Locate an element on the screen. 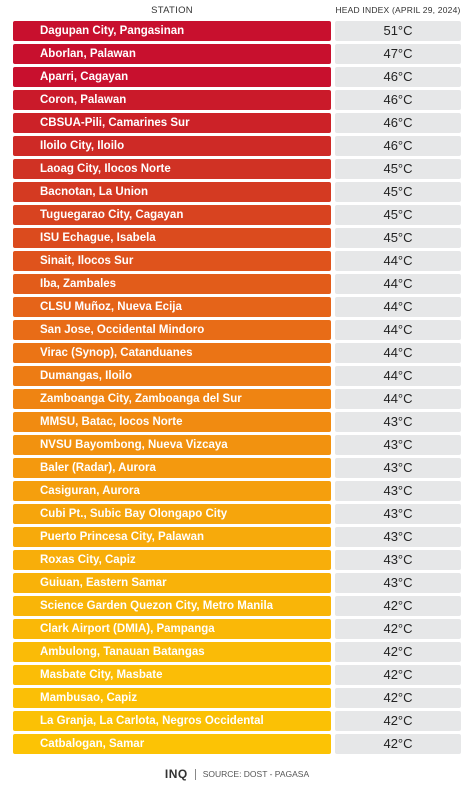  table-row: Bacnotan, La Union 45°C is located at coordinates (237, 192).